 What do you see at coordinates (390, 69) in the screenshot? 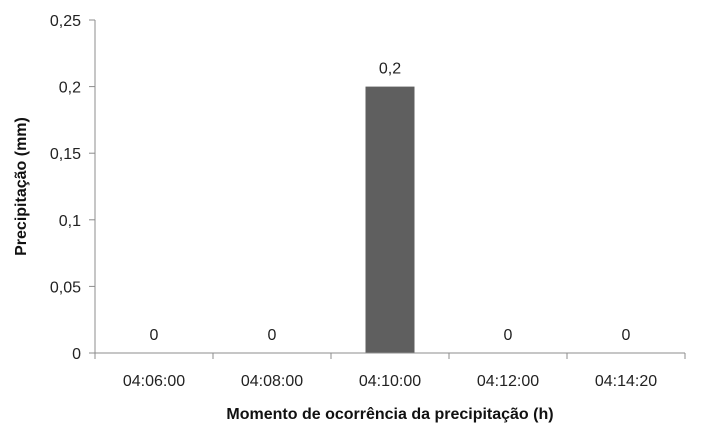
I see `data-label: 0,2` at bounding box center [390, 69].